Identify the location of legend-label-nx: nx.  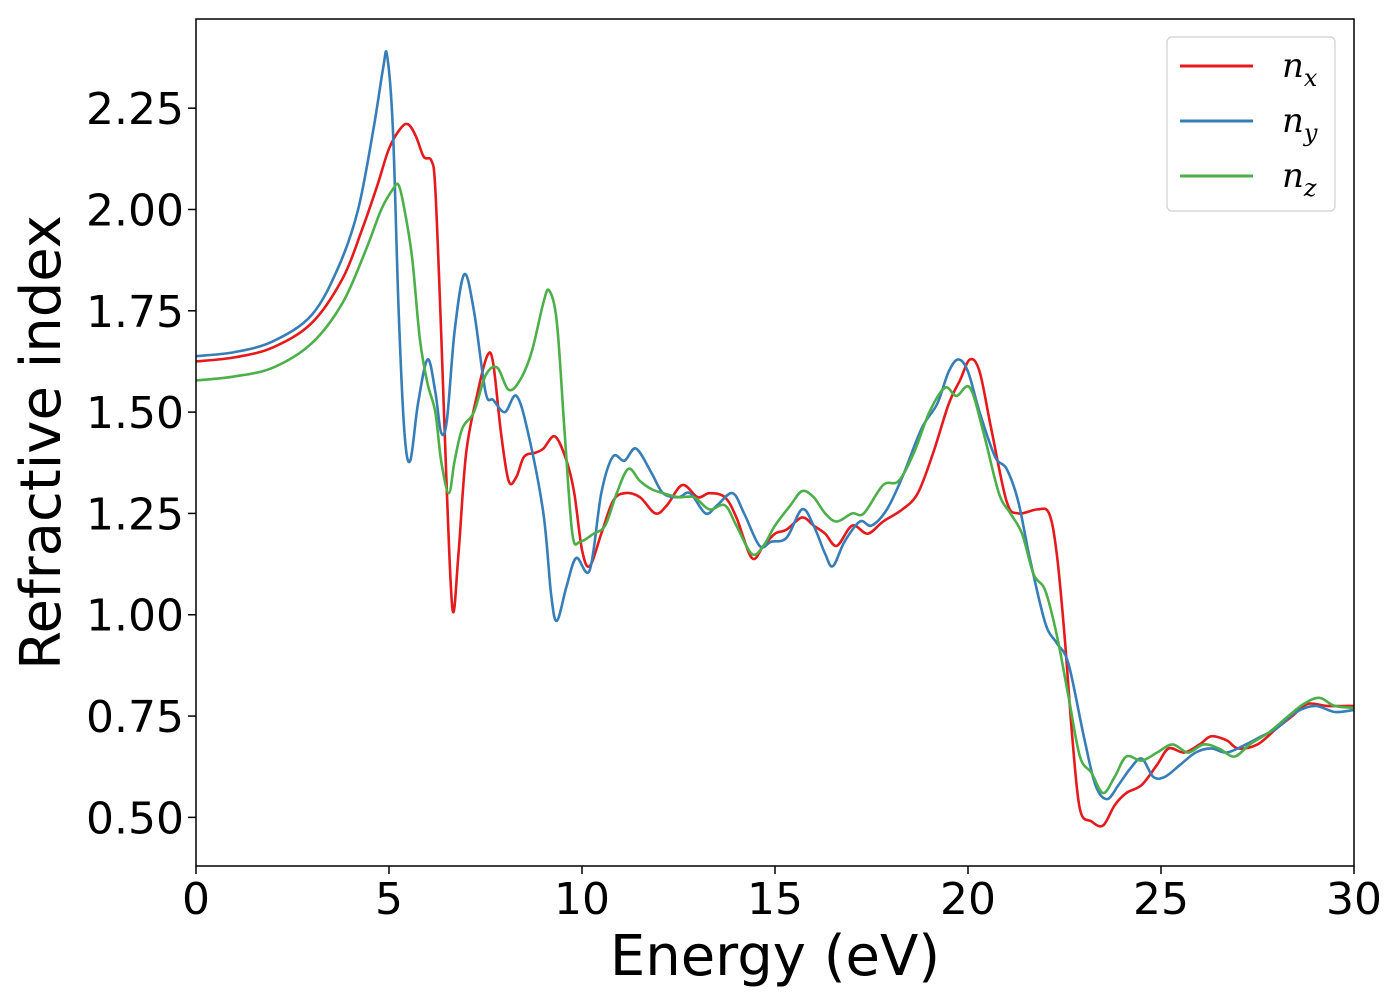
(1300, 69).